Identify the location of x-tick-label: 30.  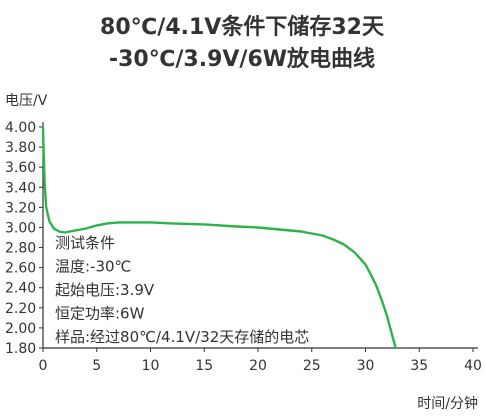
(366, 366).